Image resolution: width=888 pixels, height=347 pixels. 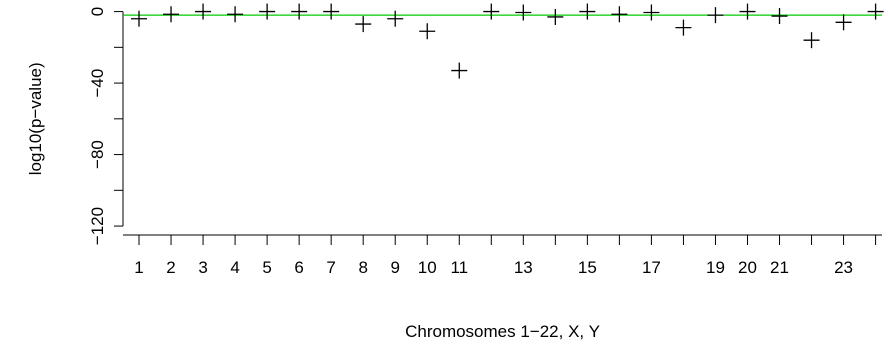 What do you see at coordinates (105, 126) in the screenshot?
I see `y-axis-ticks: 0 −40 −80 −120` at bounding box center [105, 126].